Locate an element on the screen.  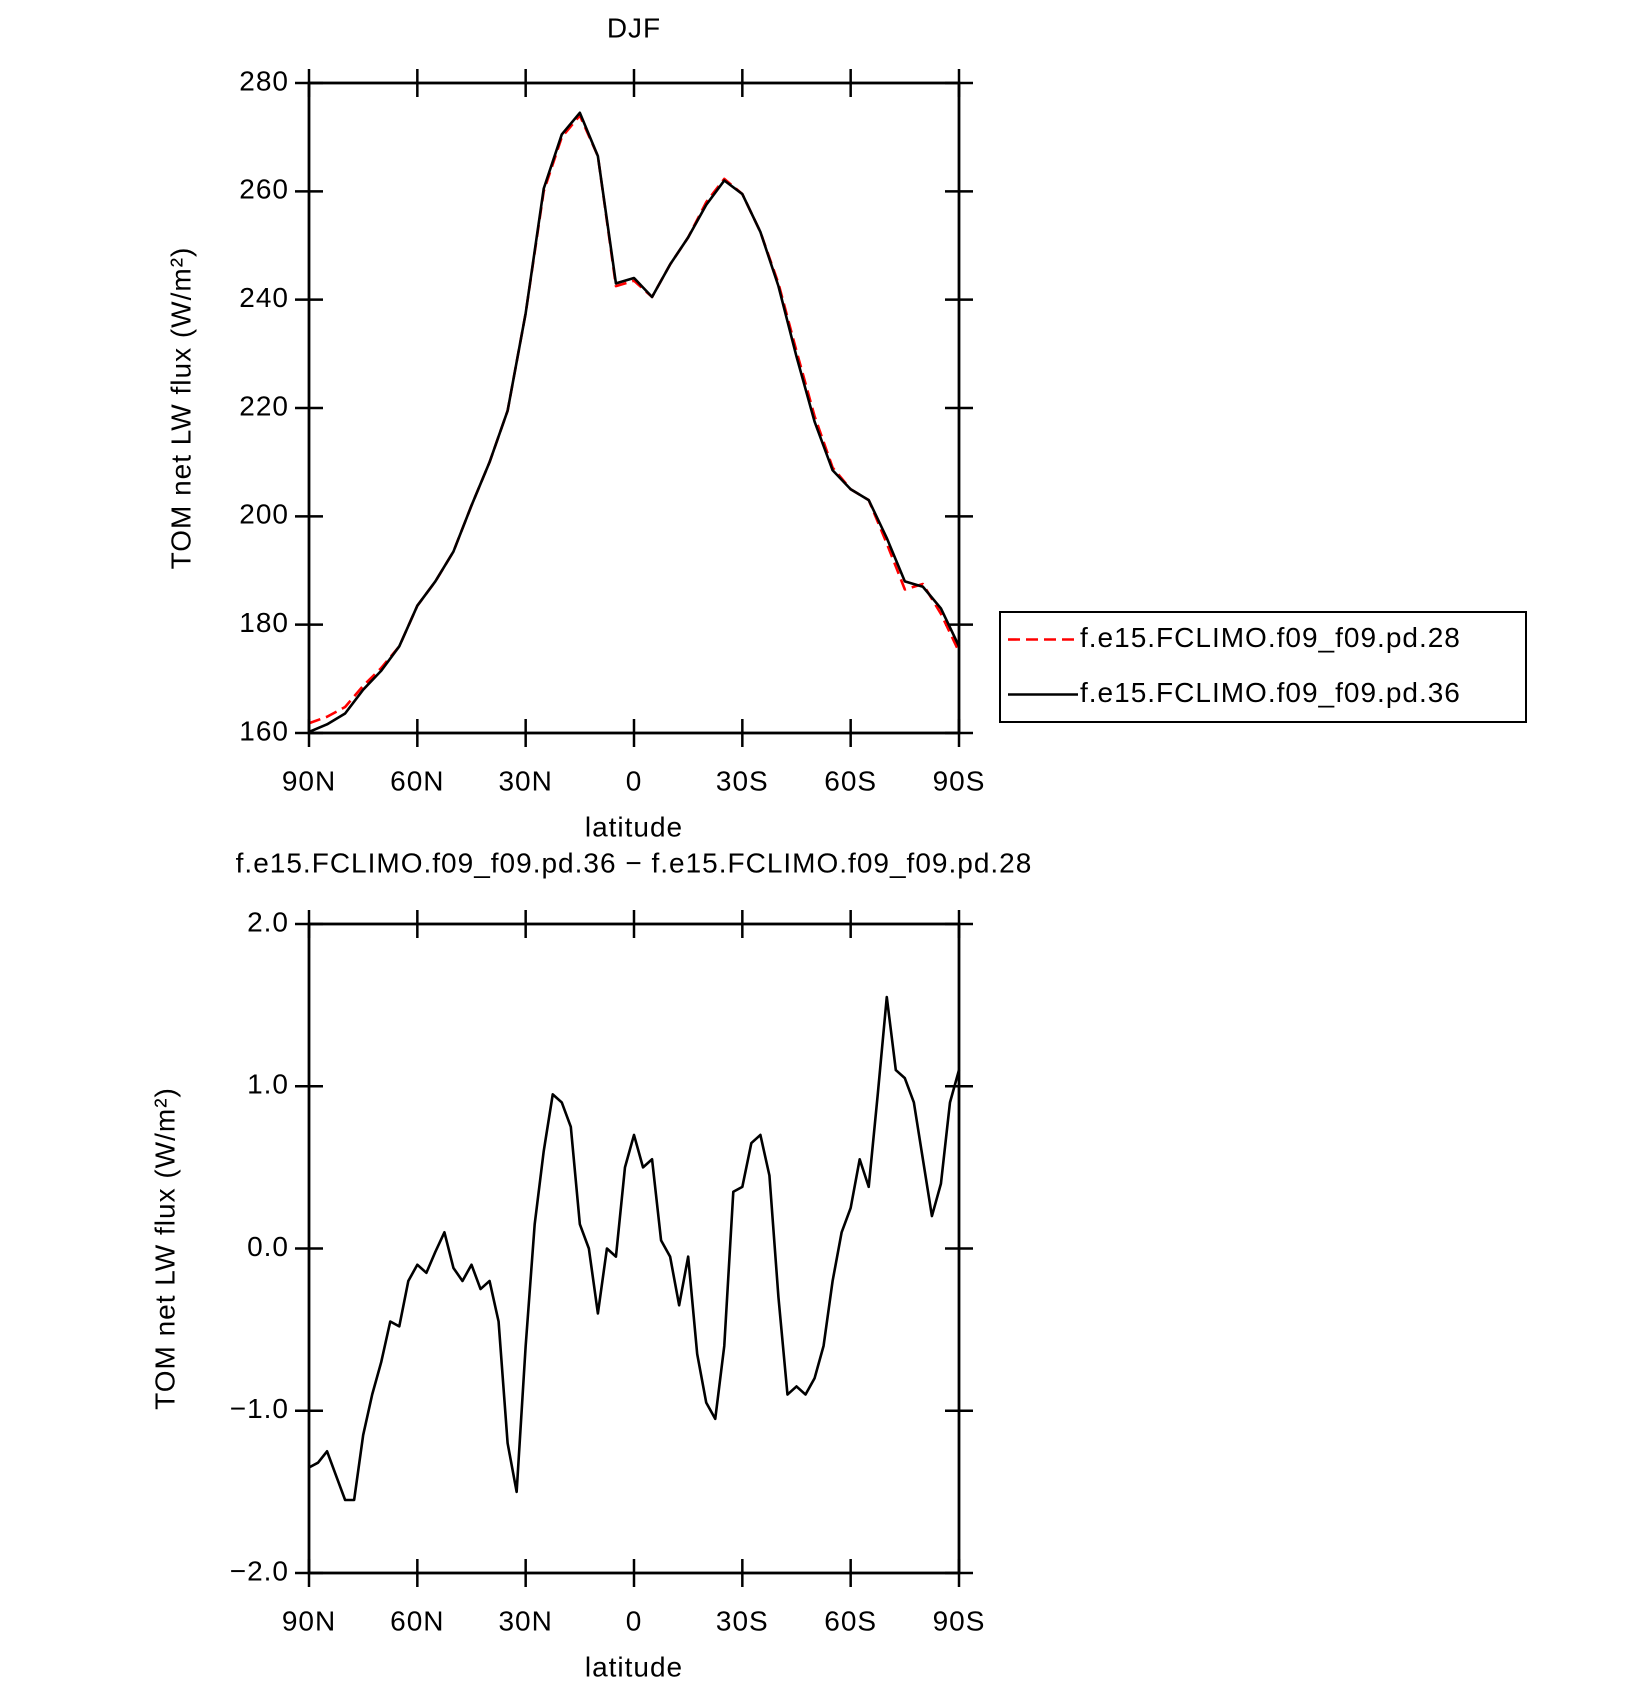
y-tick-label: −2.0 is located at coordinates (259, 1570).